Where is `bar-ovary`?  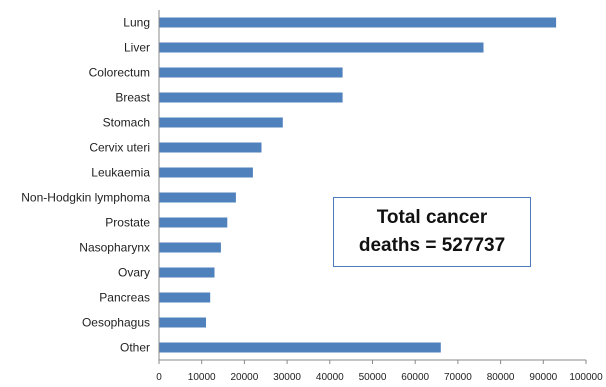 bar-ovary is located at coordinates (187, 272).